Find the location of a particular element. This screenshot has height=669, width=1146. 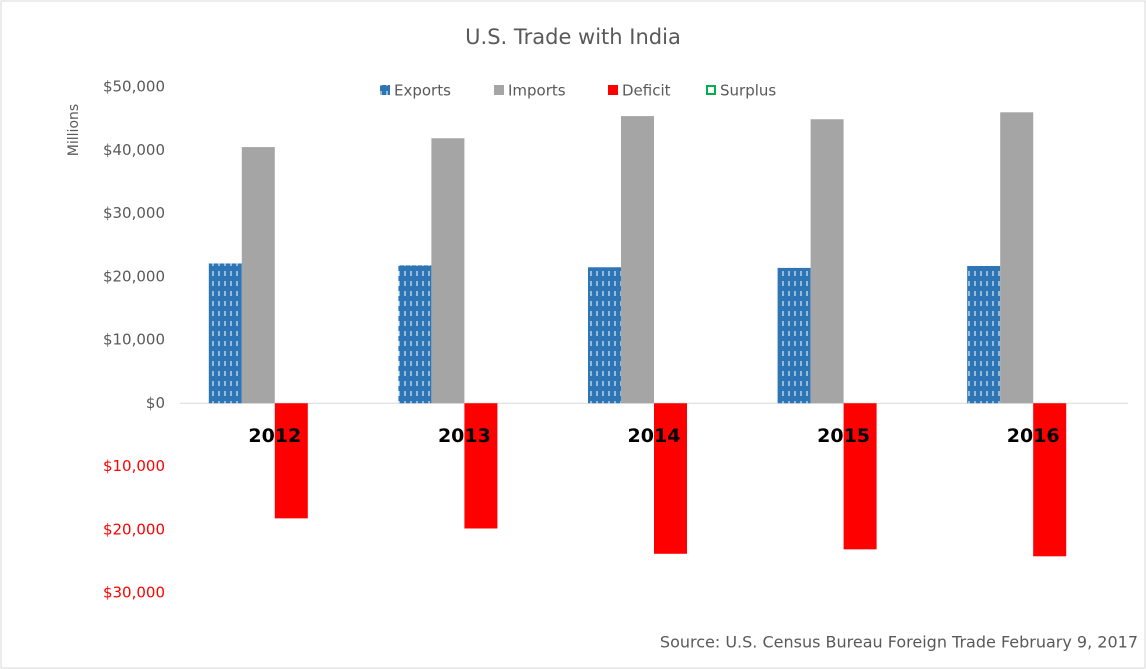

y-tick-label: $40,000 is located at coordinates (134, 150).